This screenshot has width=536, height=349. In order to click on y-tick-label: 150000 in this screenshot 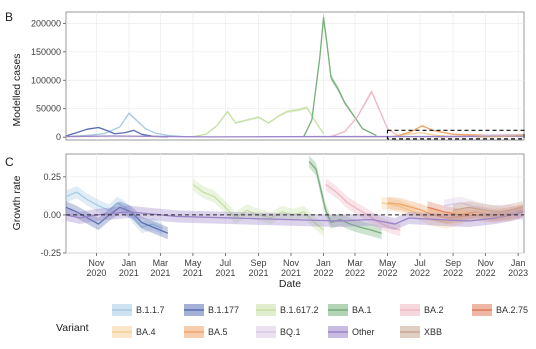, I will do `click(46, 52)`.